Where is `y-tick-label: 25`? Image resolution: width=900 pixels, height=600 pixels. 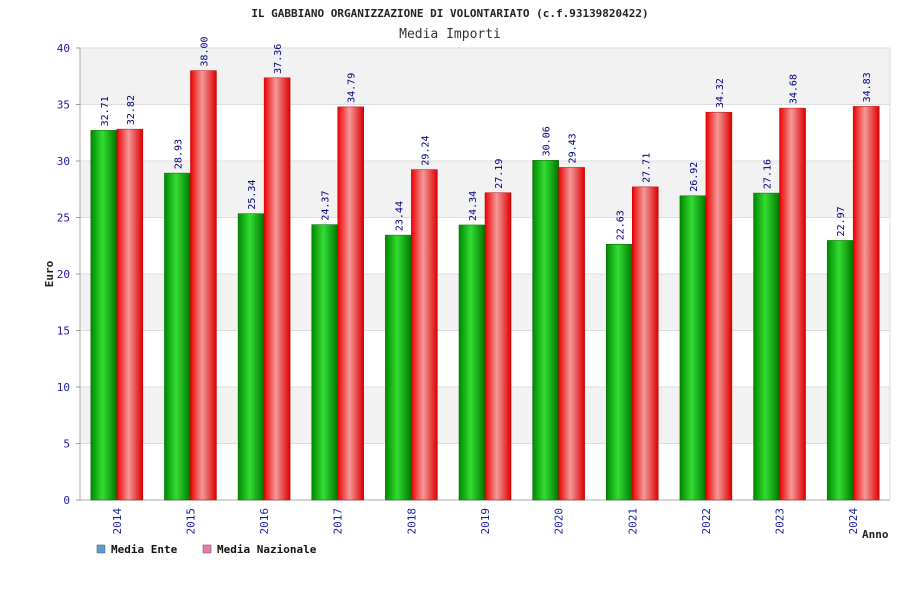 y-tick-label: 25 is located at coordinates (63, 218).